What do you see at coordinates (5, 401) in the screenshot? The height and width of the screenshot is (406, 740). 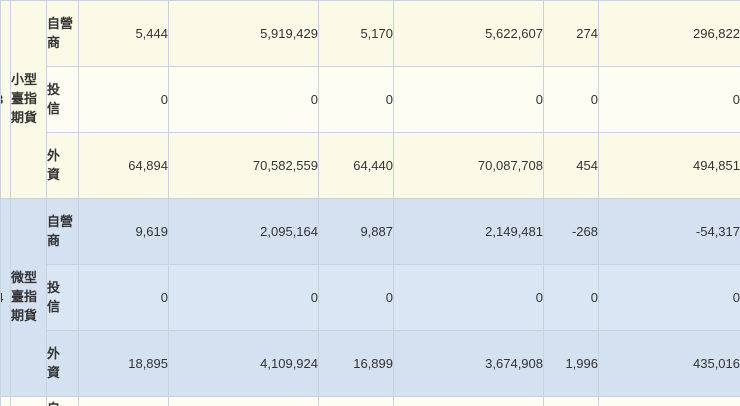 I see `row-number-cell` at bounding box center [5, 401].